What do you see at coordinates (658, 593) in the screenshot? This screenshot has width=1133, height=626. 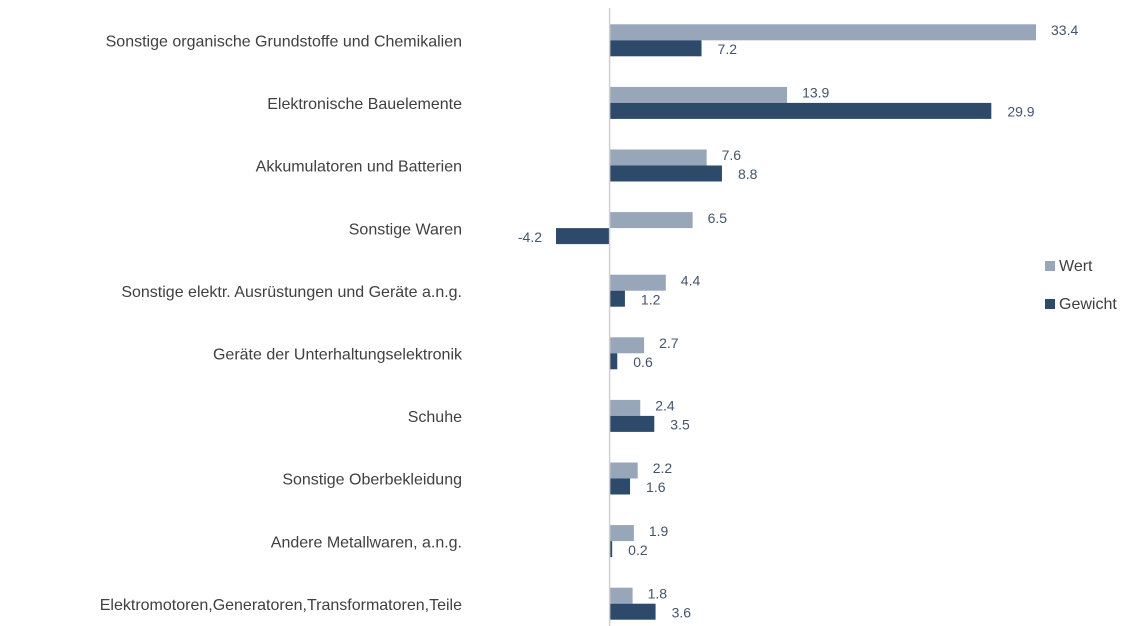 I see `value-label: 1.8` at bounding box center [658, 593].